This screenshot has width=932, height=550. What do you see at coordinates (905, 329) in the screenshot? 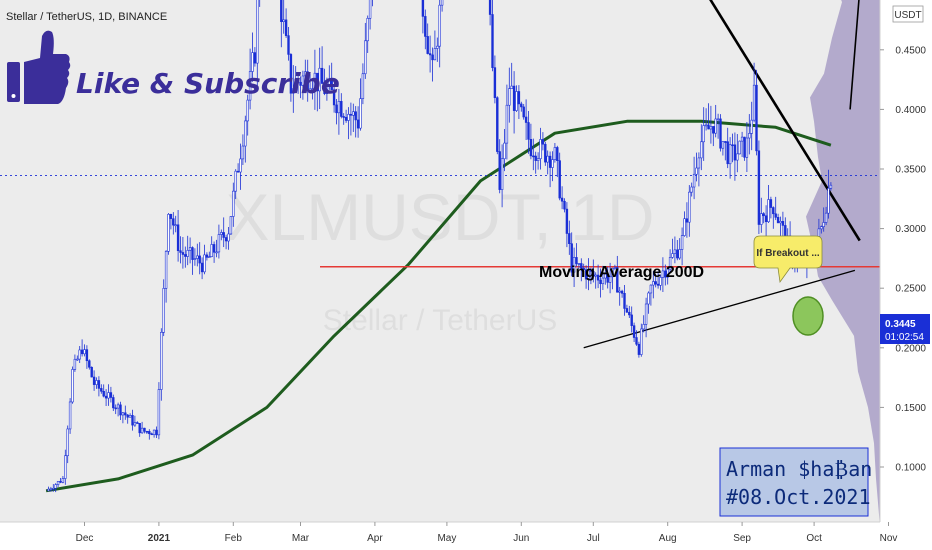
I see `price-marker-bg` at bounding box center [905, 329].